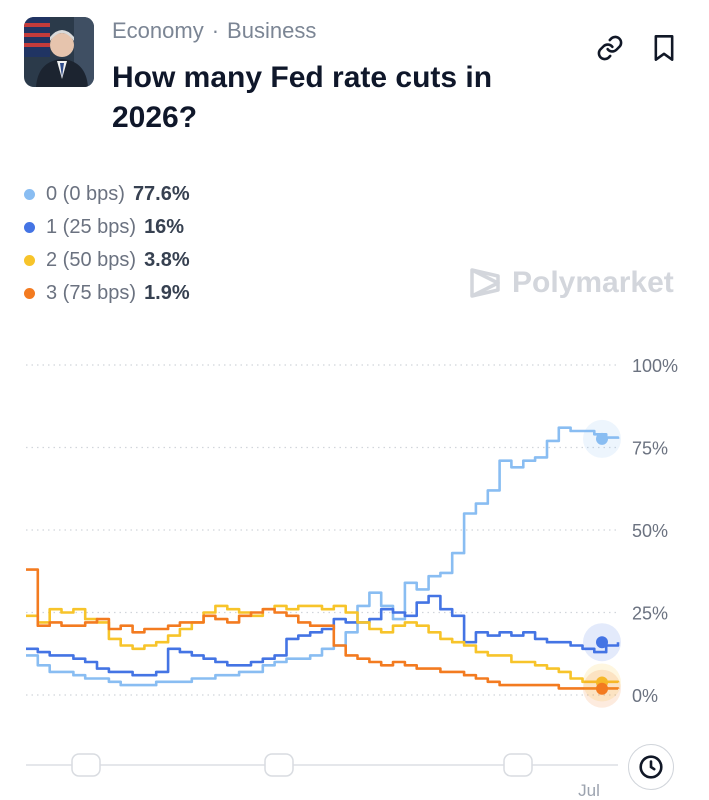 Image resolution: width=709 pixels, height=800 pixels. I want to click on time-range-button, so click(651, 767).